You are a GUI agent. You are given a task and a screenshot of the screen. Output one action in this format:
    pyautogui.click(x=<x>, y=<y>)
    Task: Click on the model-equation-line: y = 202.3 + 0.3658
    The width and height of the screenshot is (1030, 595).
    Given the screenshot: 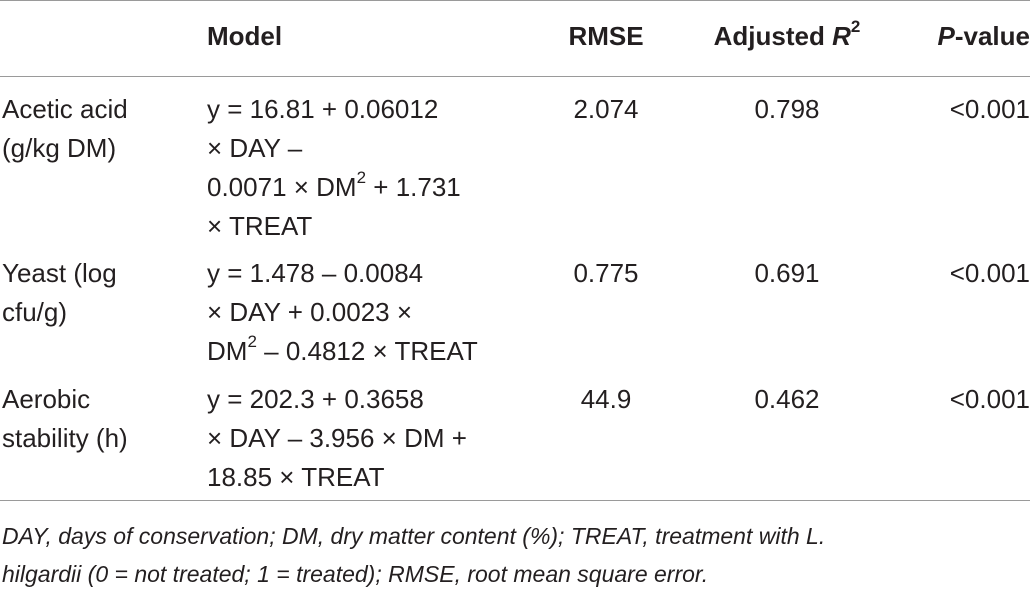 What is the action you would take?
    pyautogui.click(x=315, y=399)
    